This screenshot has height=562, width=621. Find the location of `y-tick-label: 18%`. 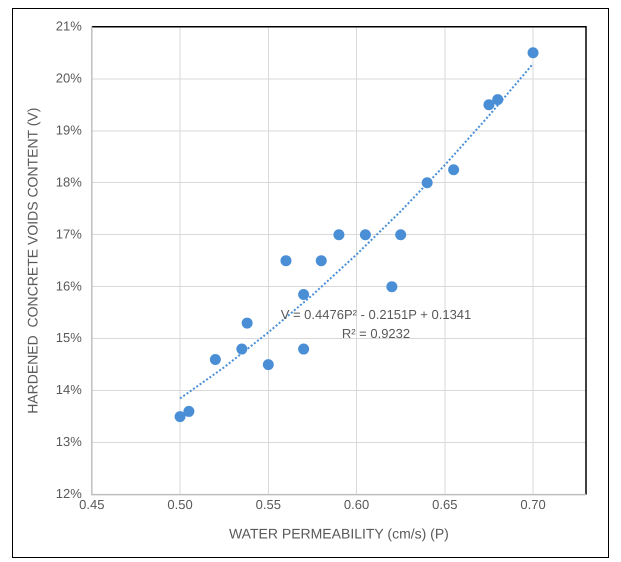

y-tick-label: 18% is located at coordinates (69, 182).